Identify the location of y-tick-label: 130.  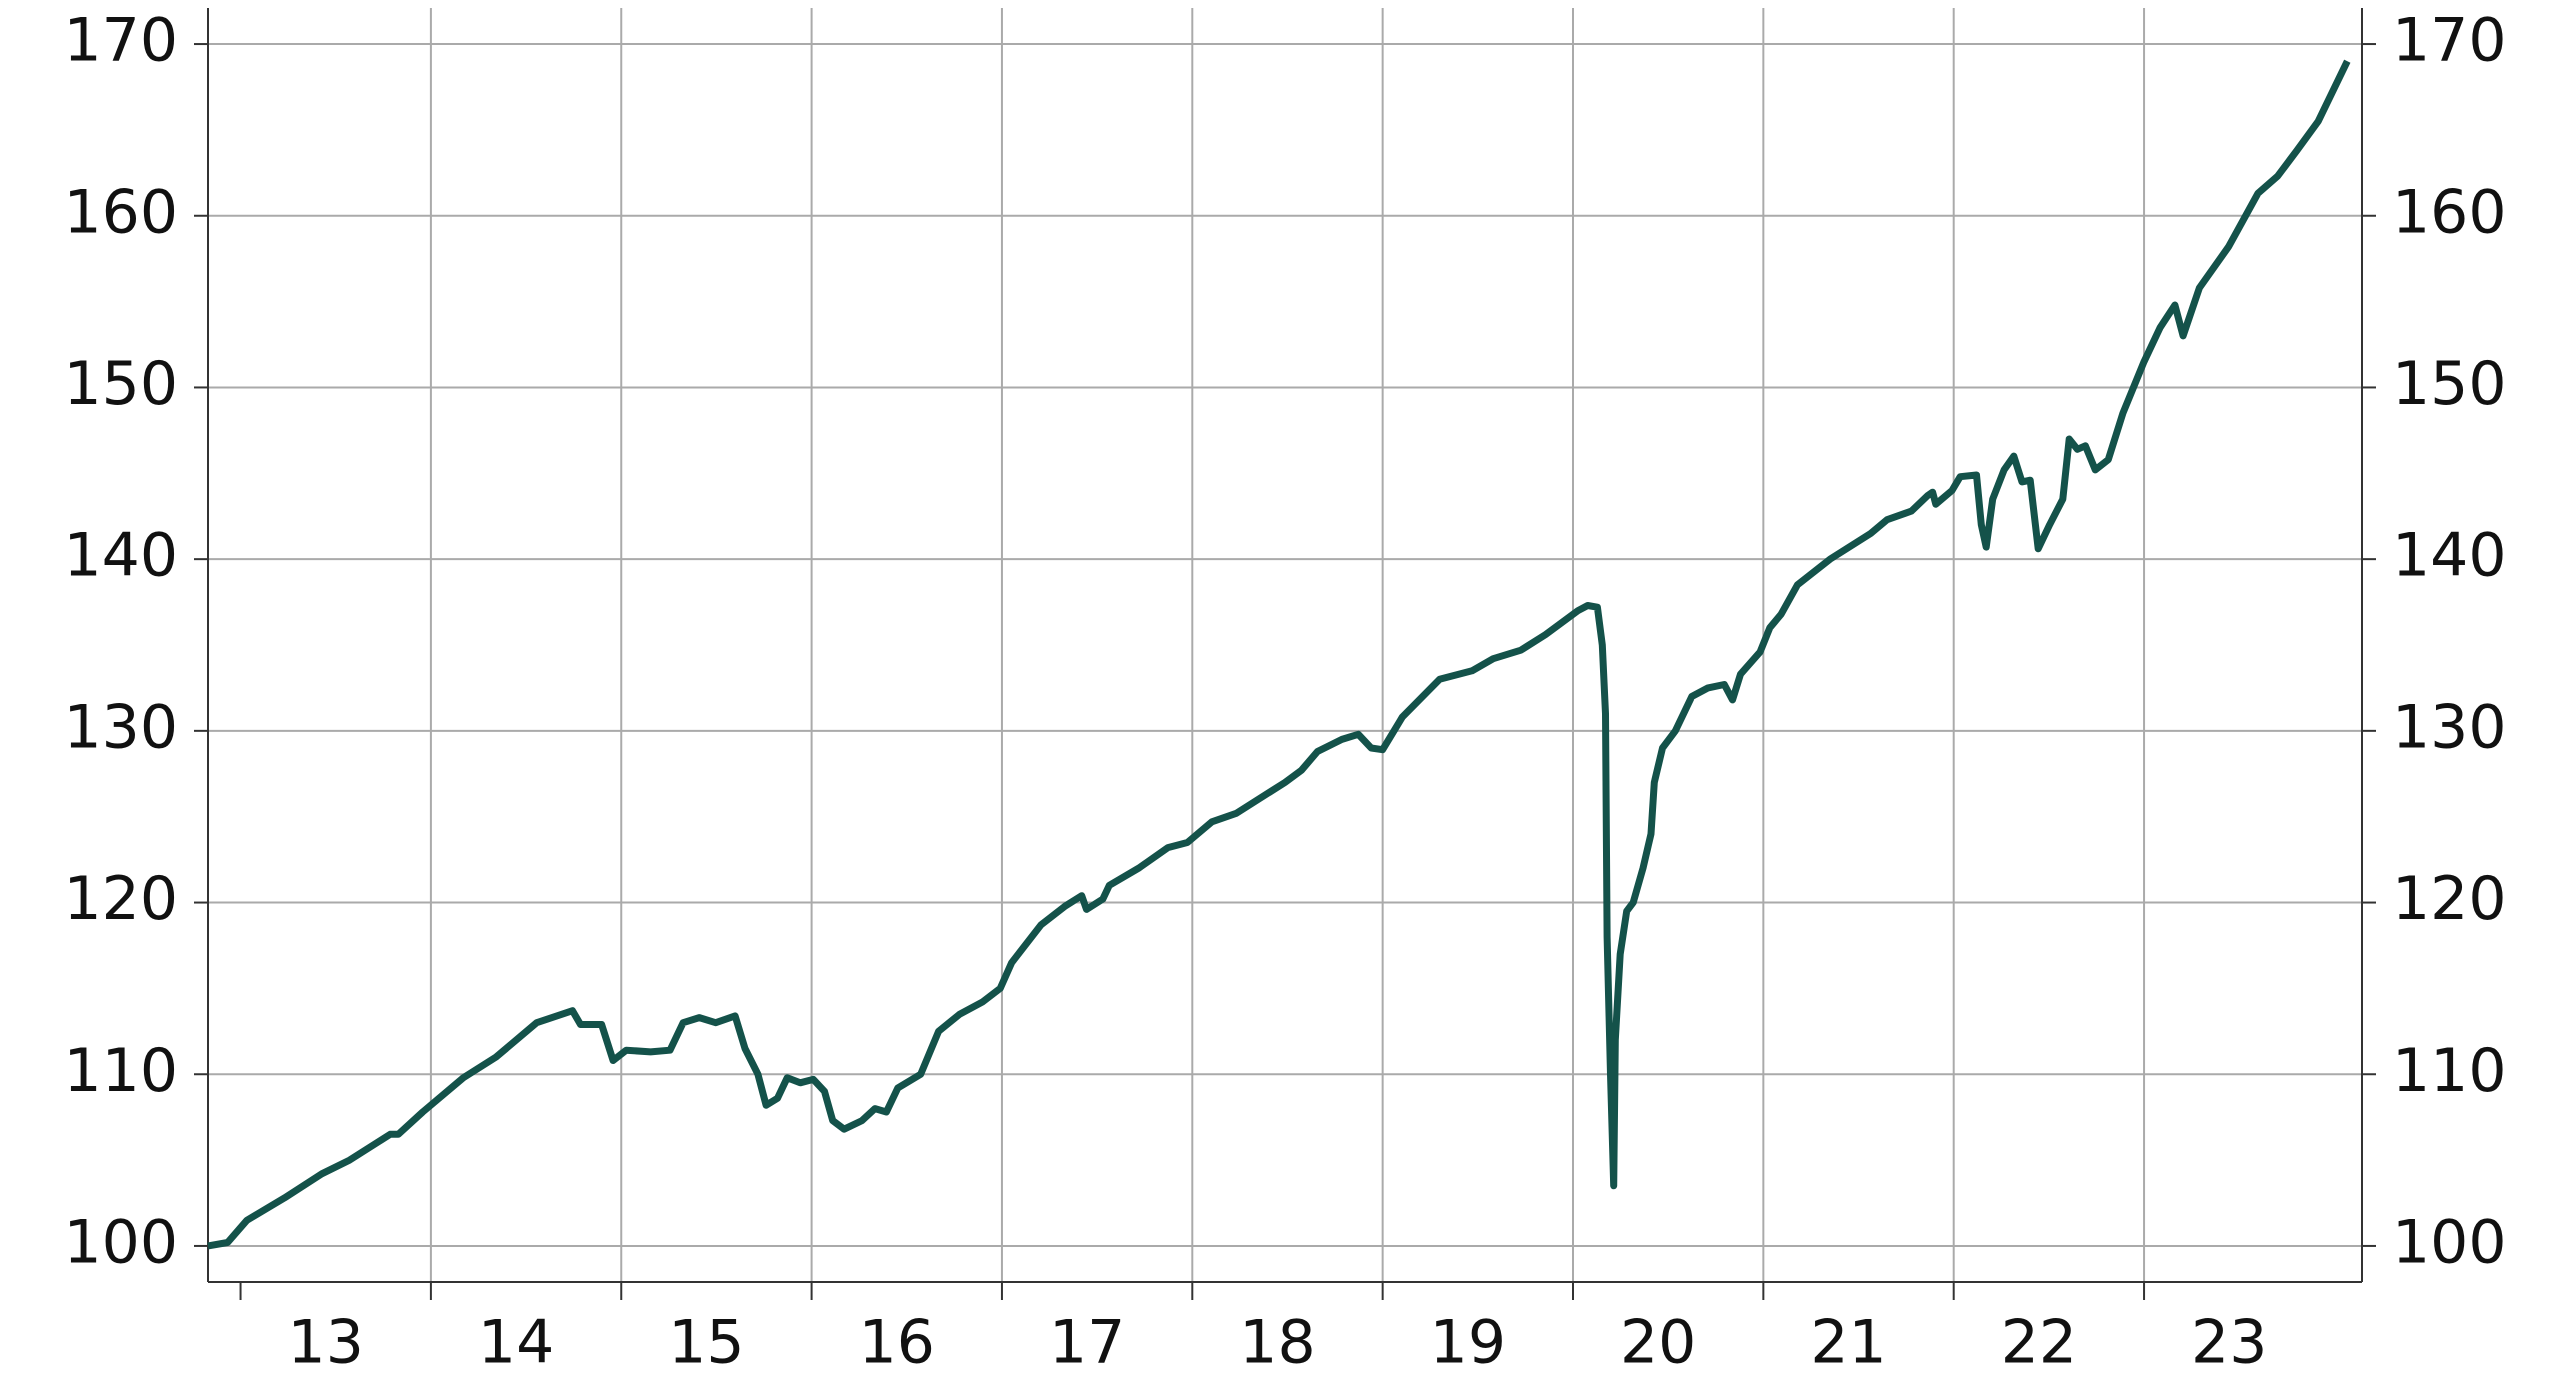
(120, 727).